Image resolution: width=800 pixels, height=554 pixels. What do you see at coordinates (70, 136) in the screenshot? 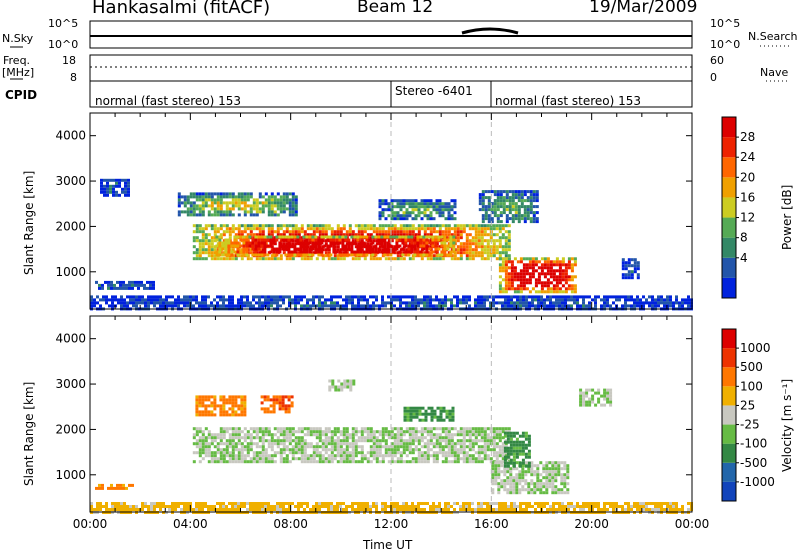
I see `power-ytick-label: 4000` at bounding box center [70, 136].